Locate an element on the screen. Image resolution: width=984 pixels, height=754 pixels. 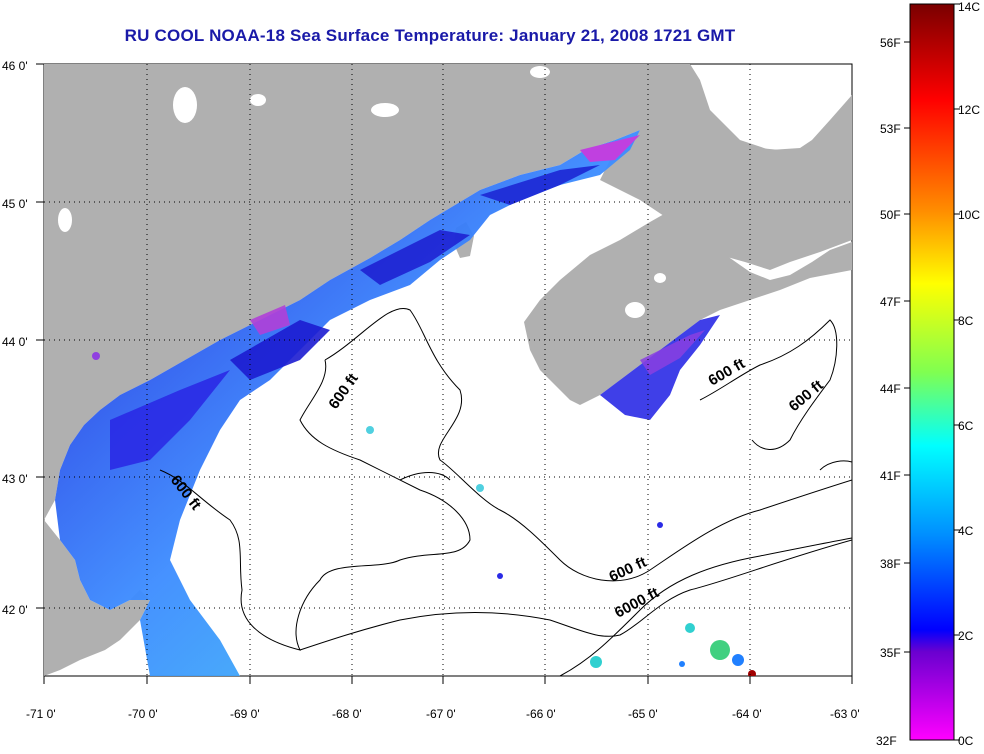
lon-tick-label: -65 0' is located at coordinates (643, 714).